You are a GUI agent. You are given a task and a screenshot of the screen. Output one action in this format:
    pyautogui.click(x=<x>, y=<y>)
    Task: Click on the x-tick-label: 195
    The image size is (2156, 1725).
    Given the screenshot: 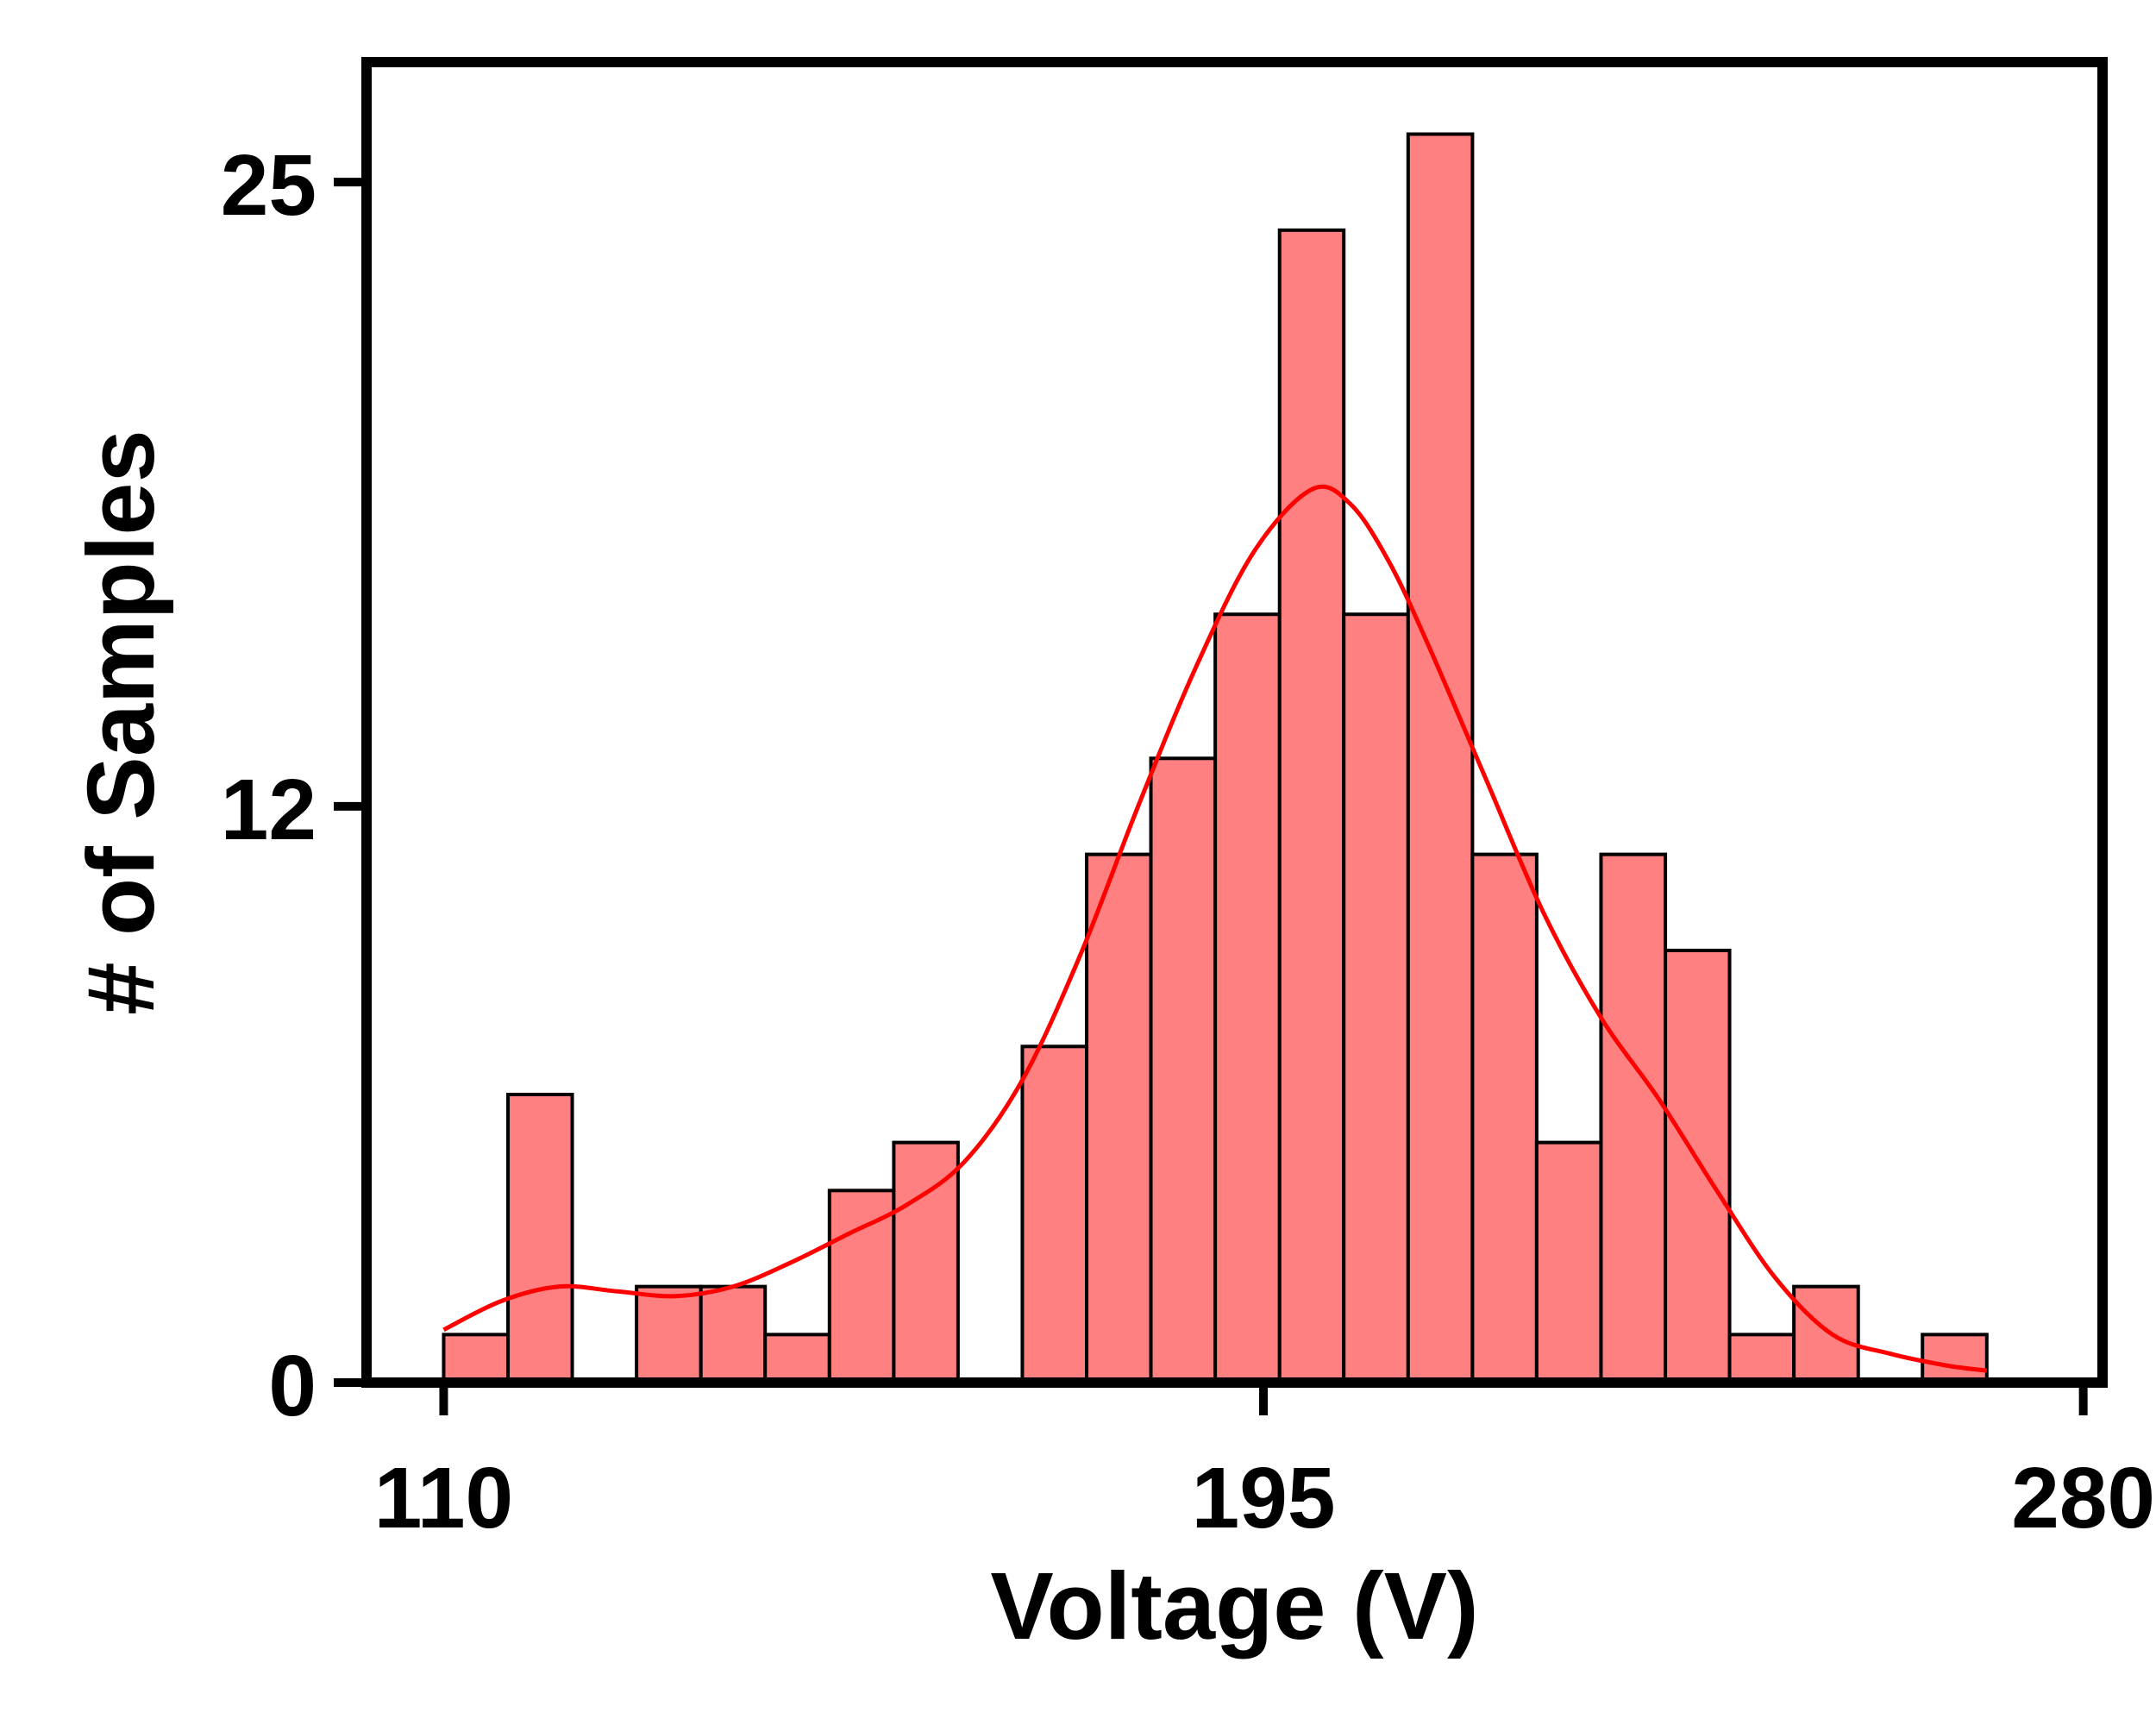 What is the action you would take?
    pyautogui.click(x=1264, y=1498)
    